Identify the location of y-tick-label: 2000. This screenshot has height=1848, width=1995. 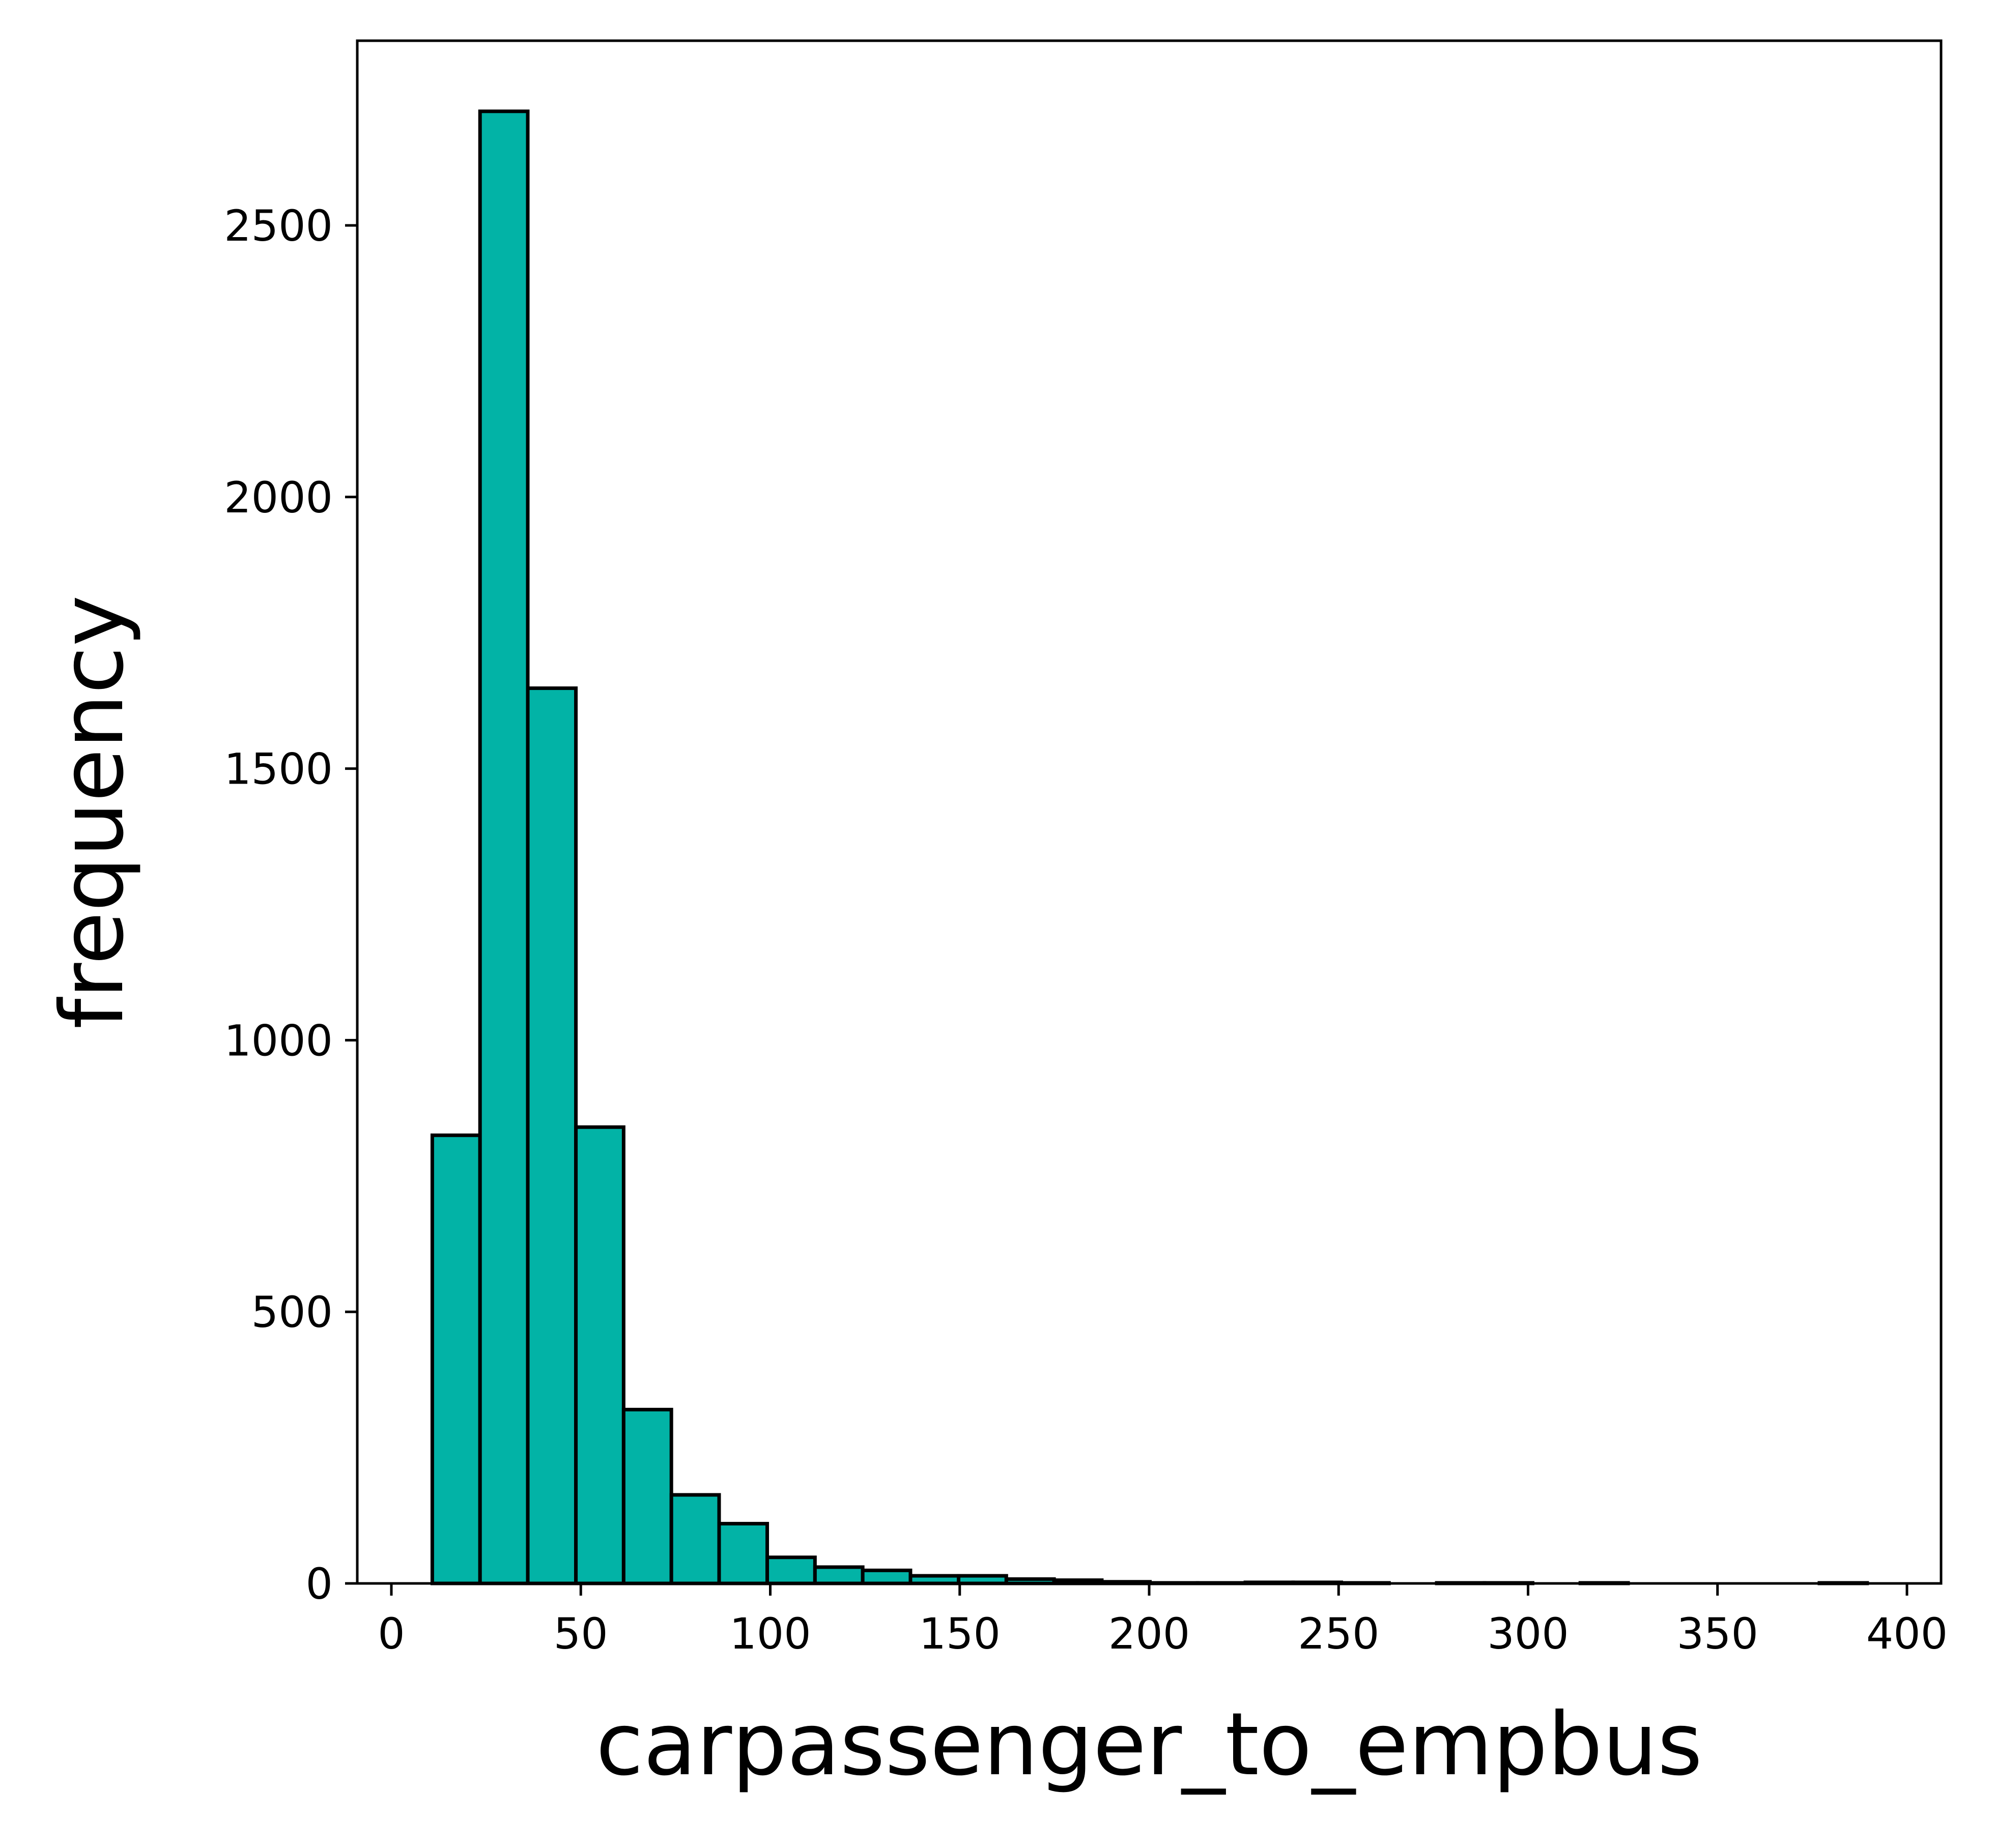
(278, 498).